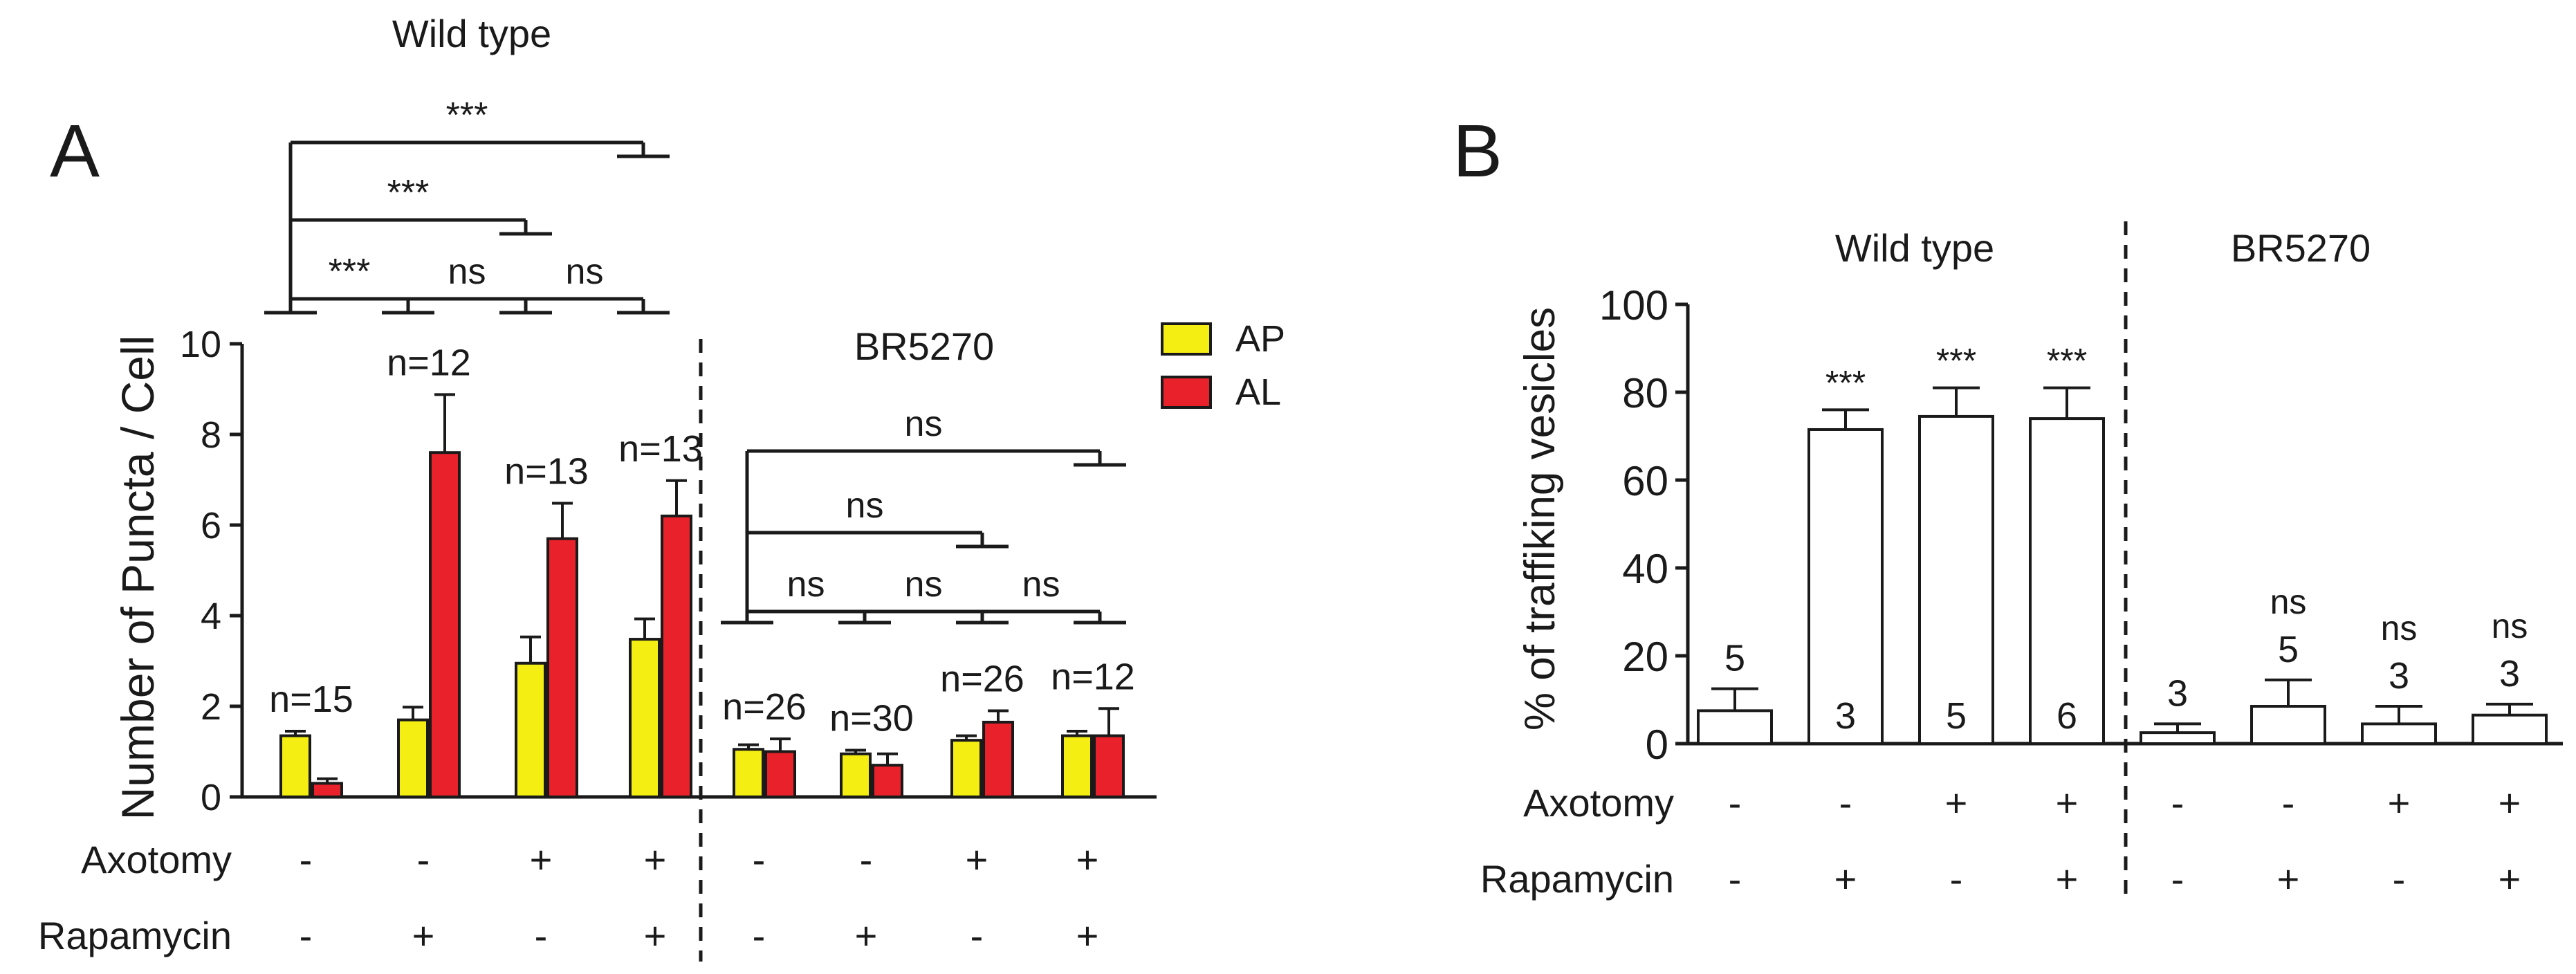  What do you see at coordinates (137, 578) in the screenshot?
I see `panel-a-y-axis-label: Number of Puncta / Cell` at bounding box center [137, 578].